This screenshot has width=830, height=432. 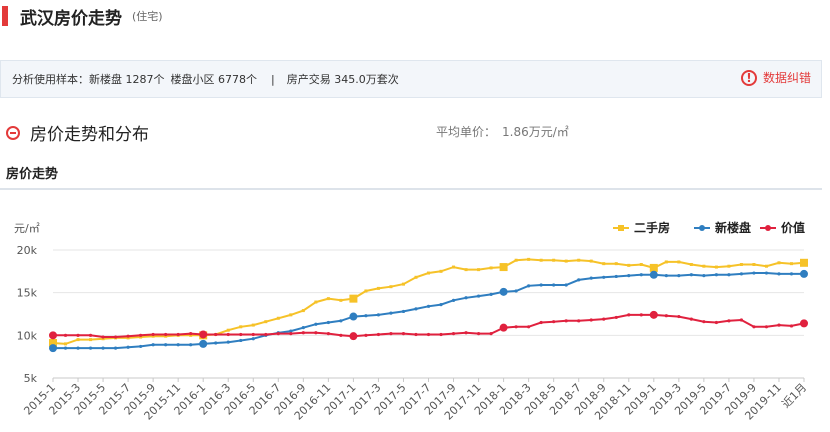 What do you see at coordinates (641, 227) in the screenshot?
I see `legend-item: 二手房` at bounding box center [641, 227].